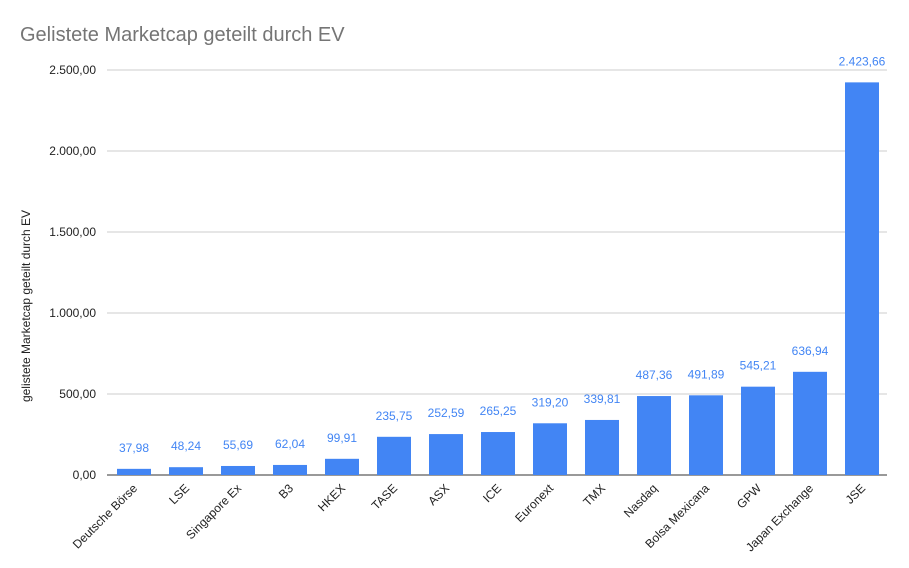 This screenshot has width=909, height=568. What do you see at coordinates (550, 402) in the screenshot?
I see `data-label: 319,20` at bounding box center [550, 402].